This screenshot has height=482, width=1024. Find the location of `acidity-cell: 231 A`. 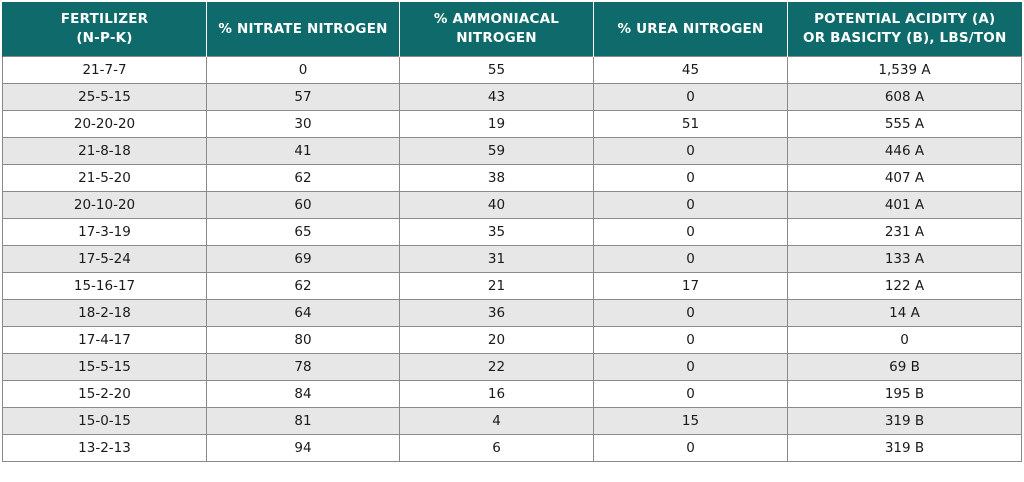

acidity-cell: 231 A is located at coordinates (904, 232).